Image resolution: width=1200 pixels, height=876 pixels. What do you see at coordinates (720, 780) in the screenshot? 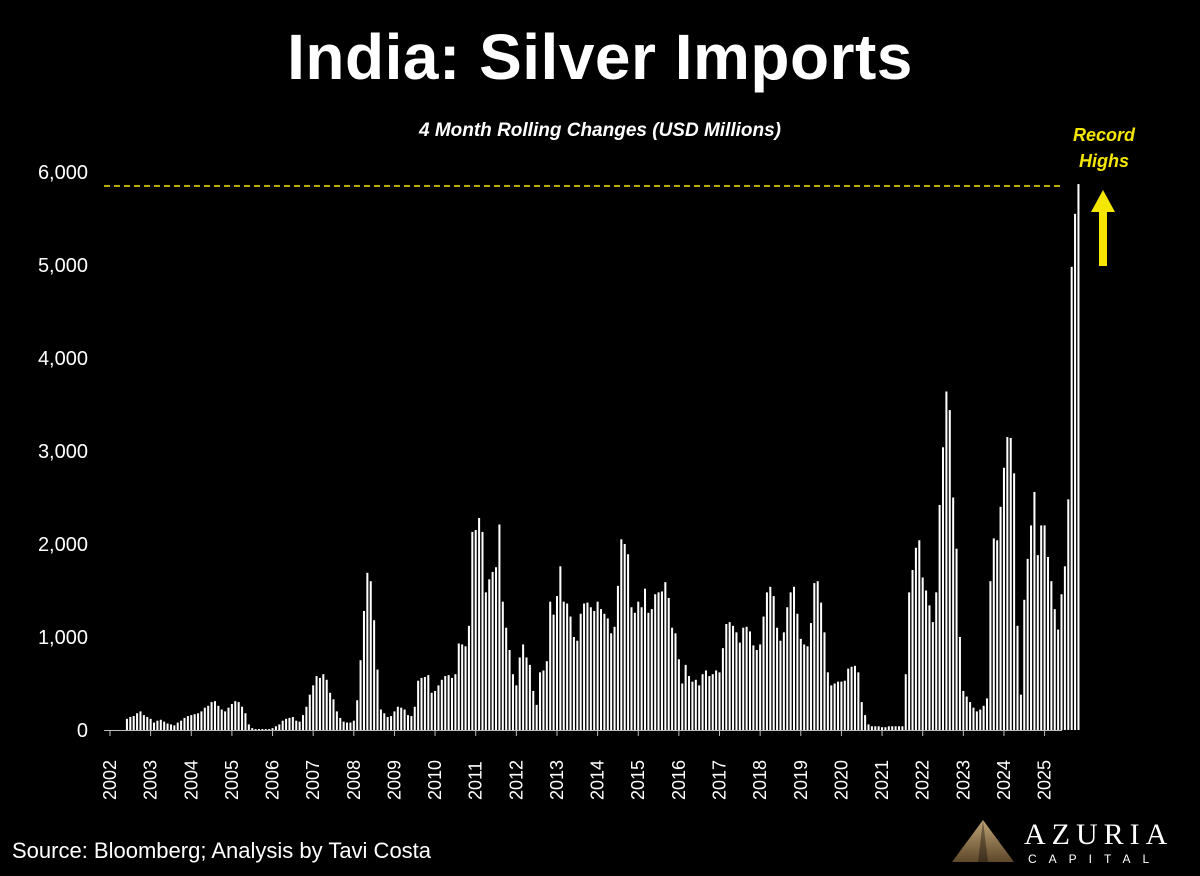
I see `x-tick-label: 2017` at bounding box center [720, 780].